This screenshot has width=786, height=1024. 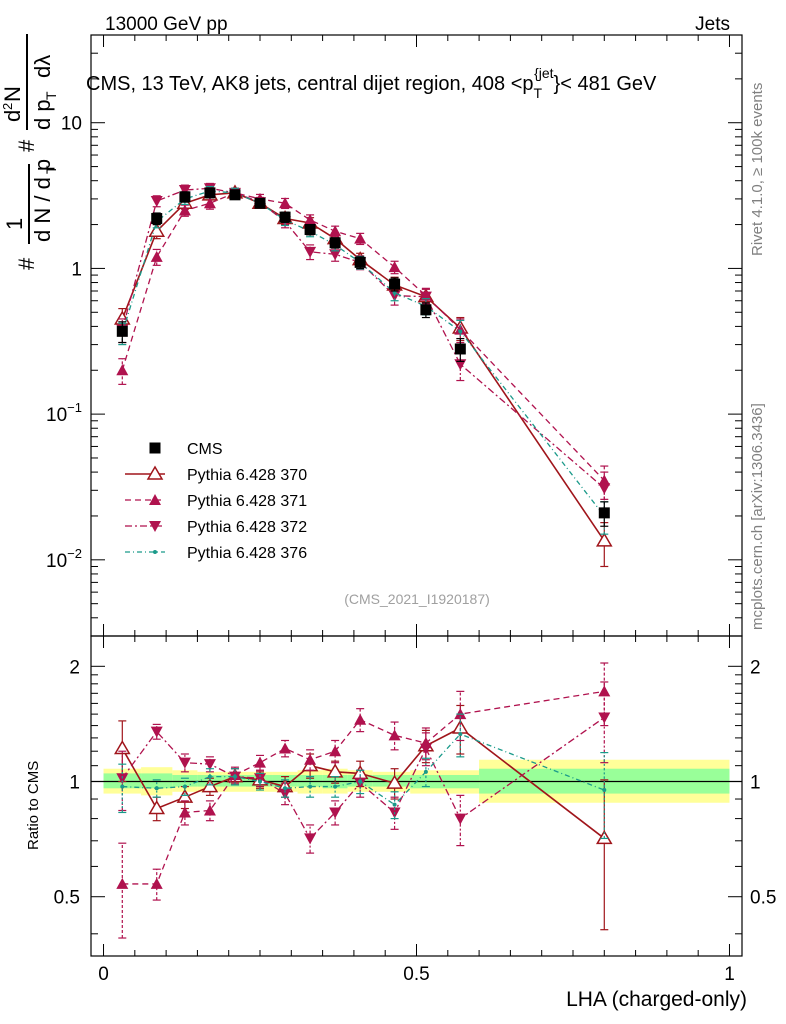 I want to click on y-tick-label: 10, so click(x=71, y=124).